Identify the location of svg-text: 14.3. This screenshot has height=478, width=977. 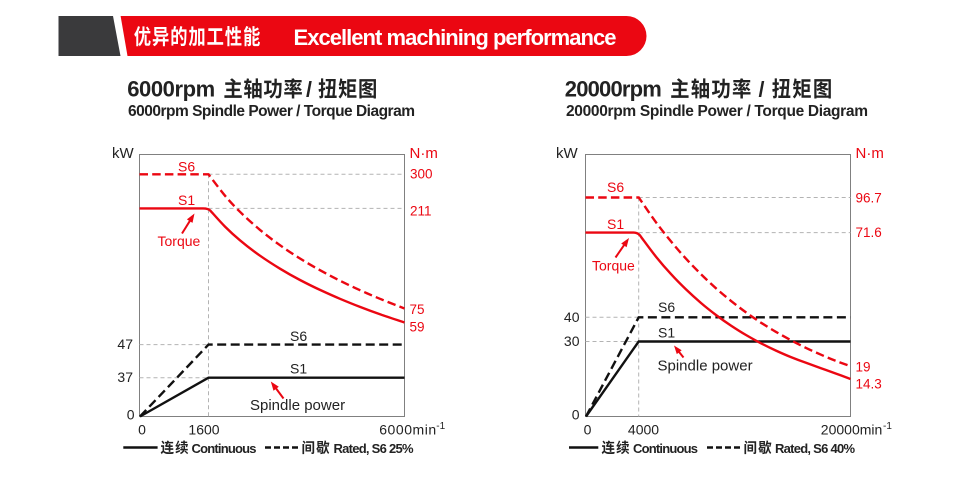
(869, 384).